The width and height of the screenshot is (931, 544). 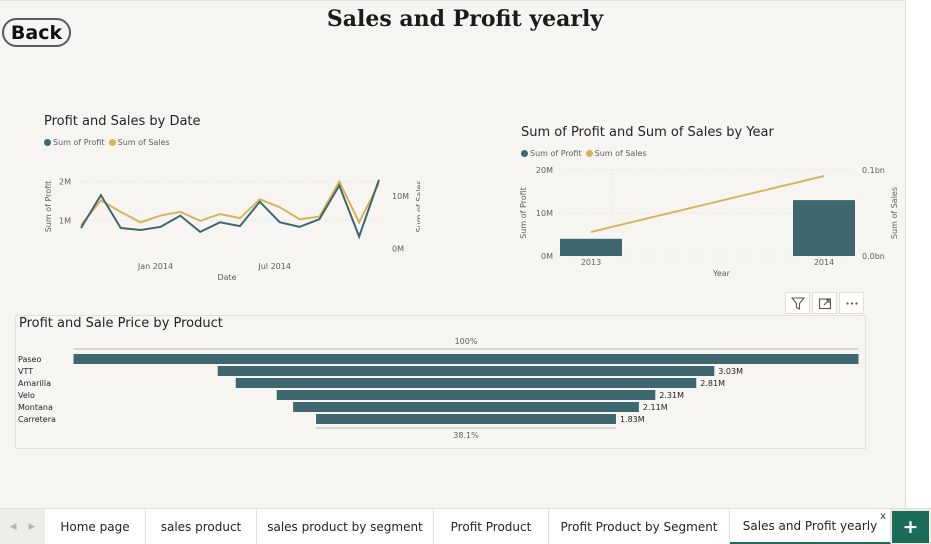 I want to click on tab-sales-product-by-segment: sales product by segment, so click(x=345, y=526).